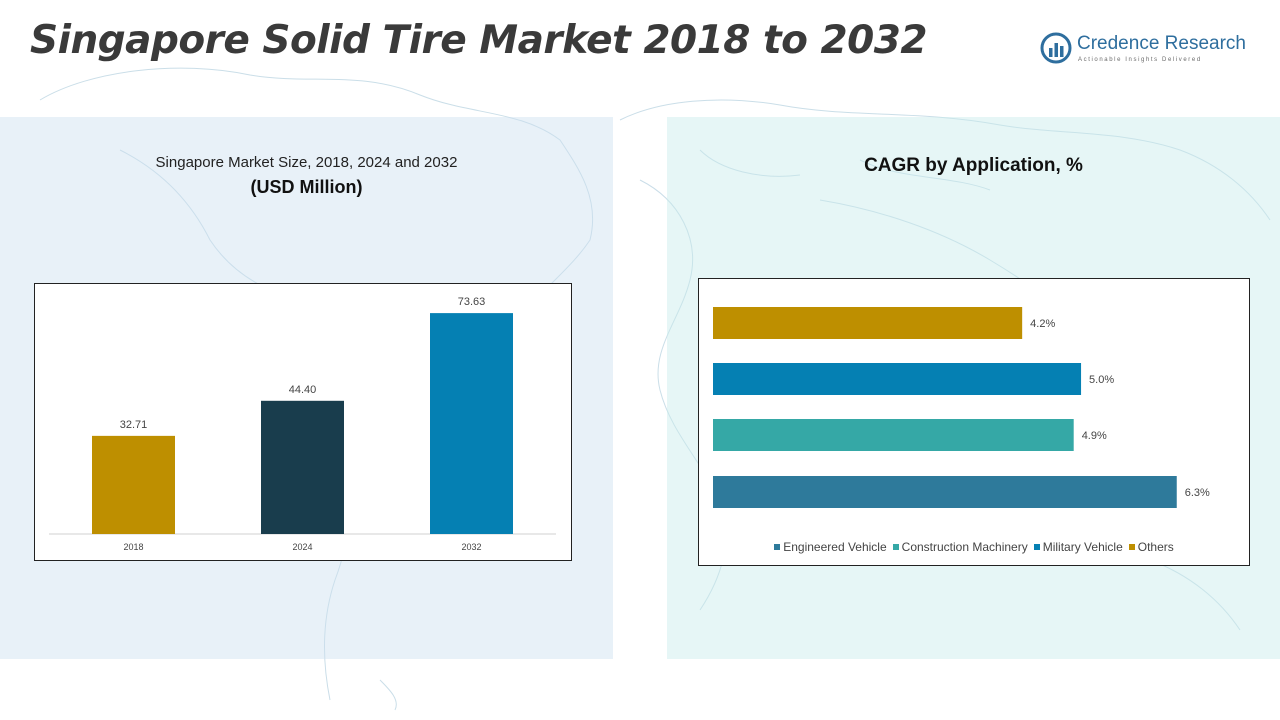 Image resolution: width=1280 pixels, height=720 pixels. Describe the element at coordinates (471, 423) in the screenshot. I see `bar-2032` at that location.